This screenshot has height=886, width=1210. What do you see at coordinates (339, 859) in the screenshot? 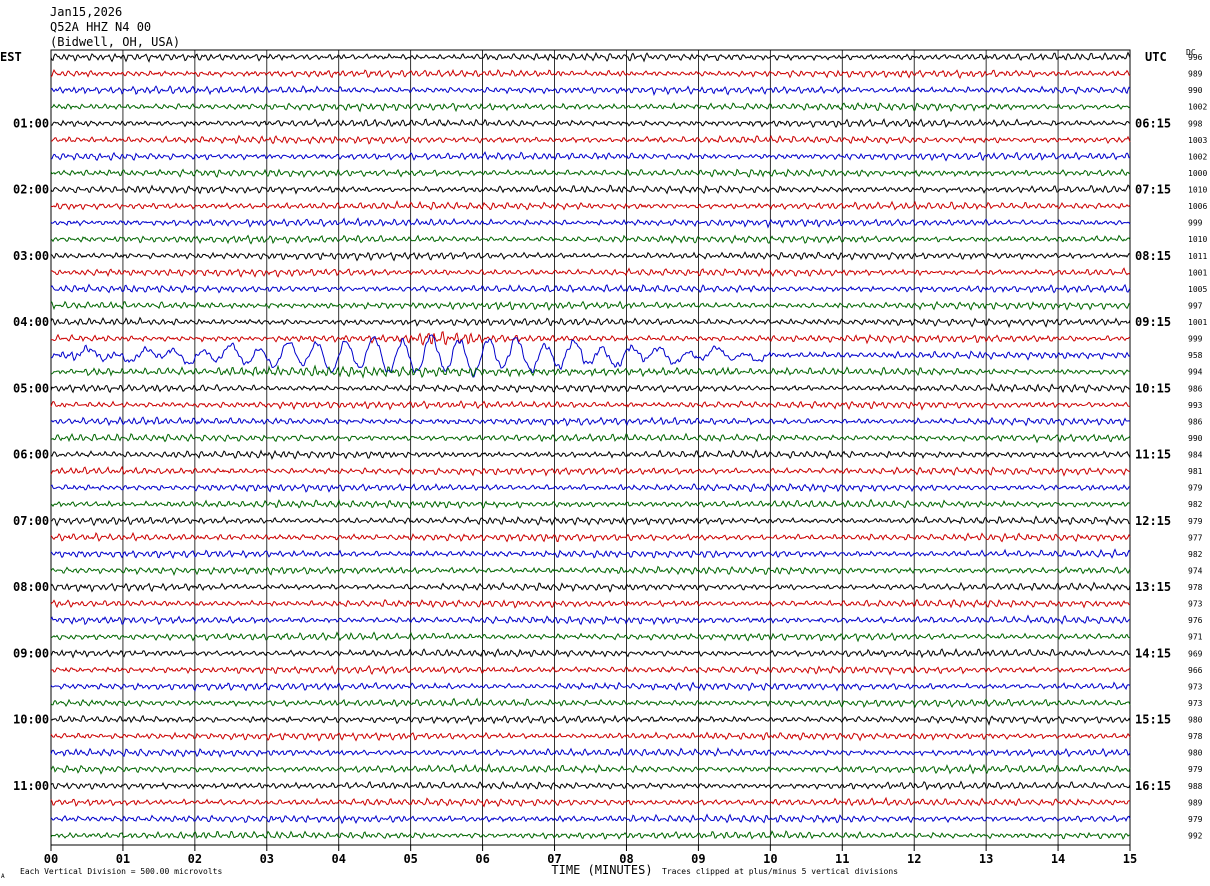
I see `x-tick-label: 04` at bounding box center [339, 859].